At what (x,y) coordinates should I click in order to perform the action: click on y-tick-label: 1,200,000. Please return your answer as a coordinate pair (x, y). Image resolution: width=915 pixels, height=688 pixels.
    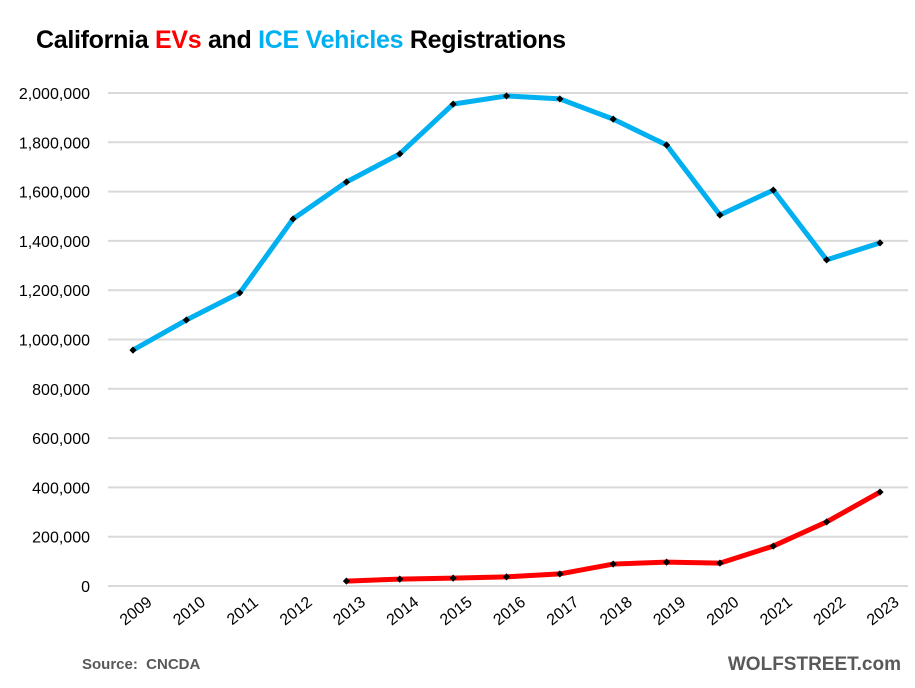
    Looking at the image, I should click on (54, 291).